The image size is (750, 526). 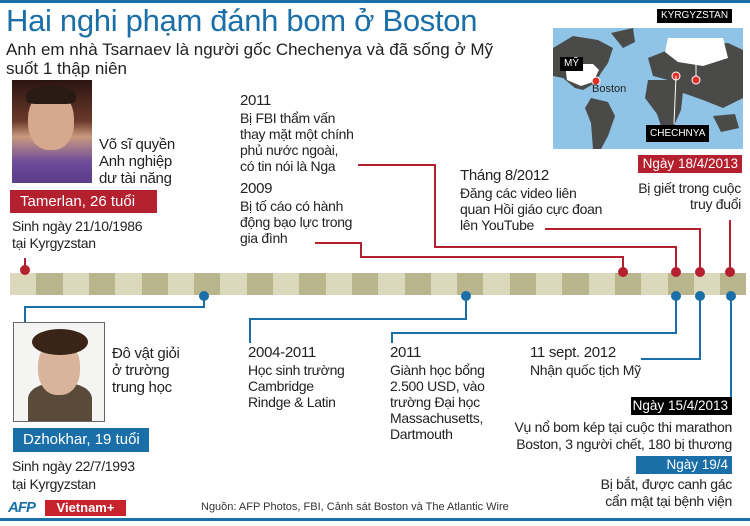 I want to click on caption-line: trung học, so click(x=142, y=387).